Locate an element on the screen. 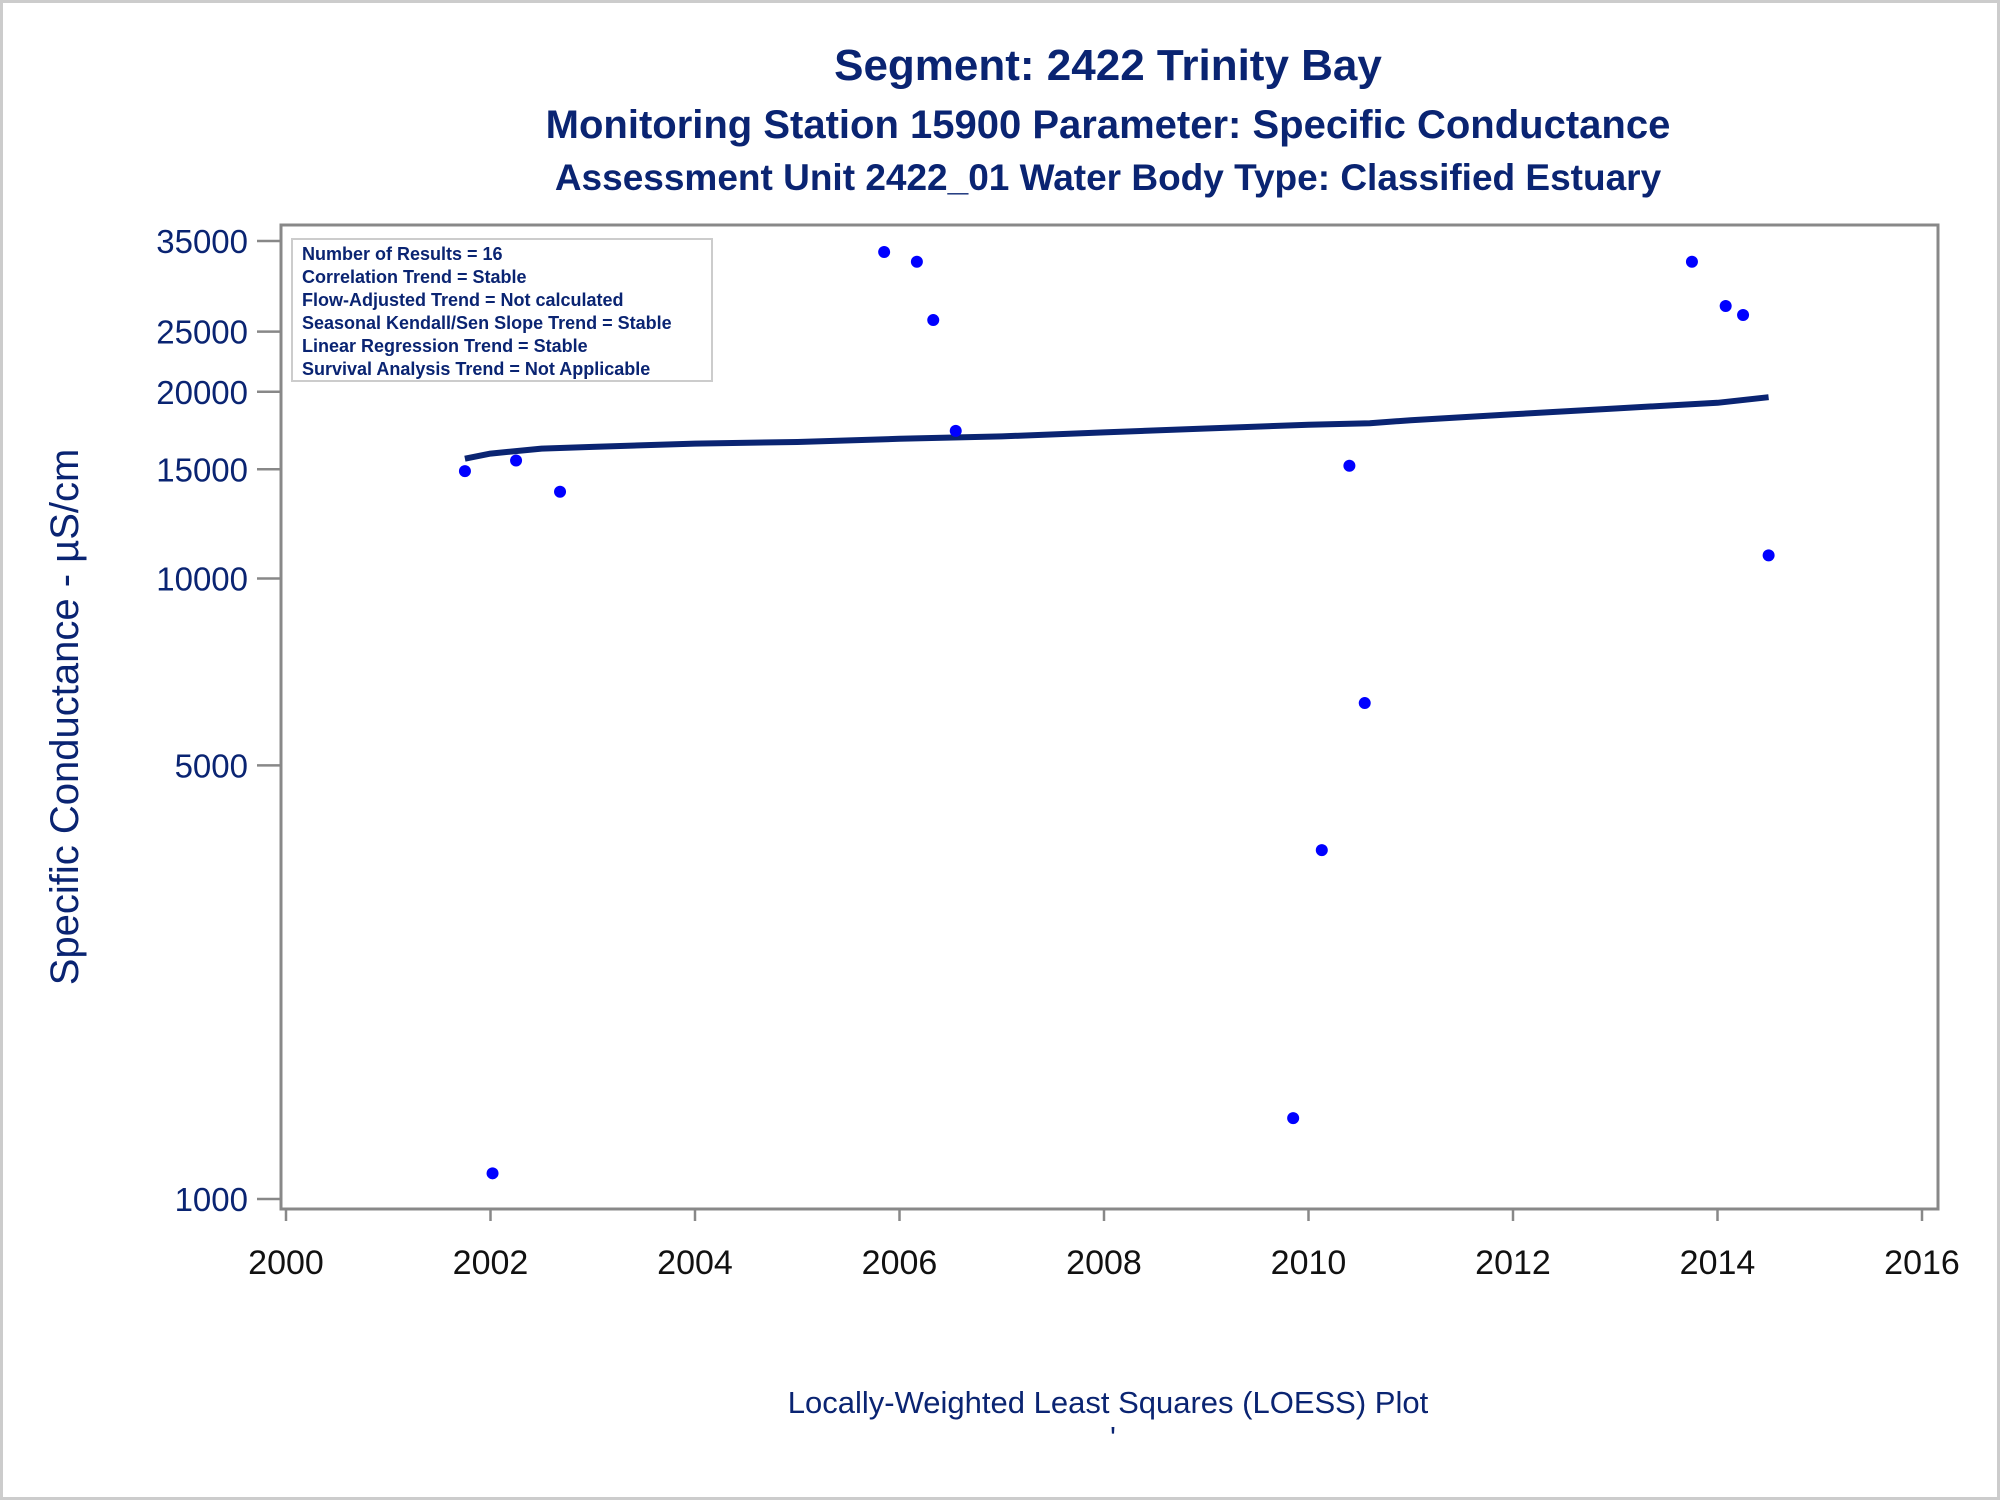 The height and width of the screenshot is (1500, 2000). stats-survival-analysis-trend: Survival Analysis Trend = Not Applicable is located at coordinates (476, 369).